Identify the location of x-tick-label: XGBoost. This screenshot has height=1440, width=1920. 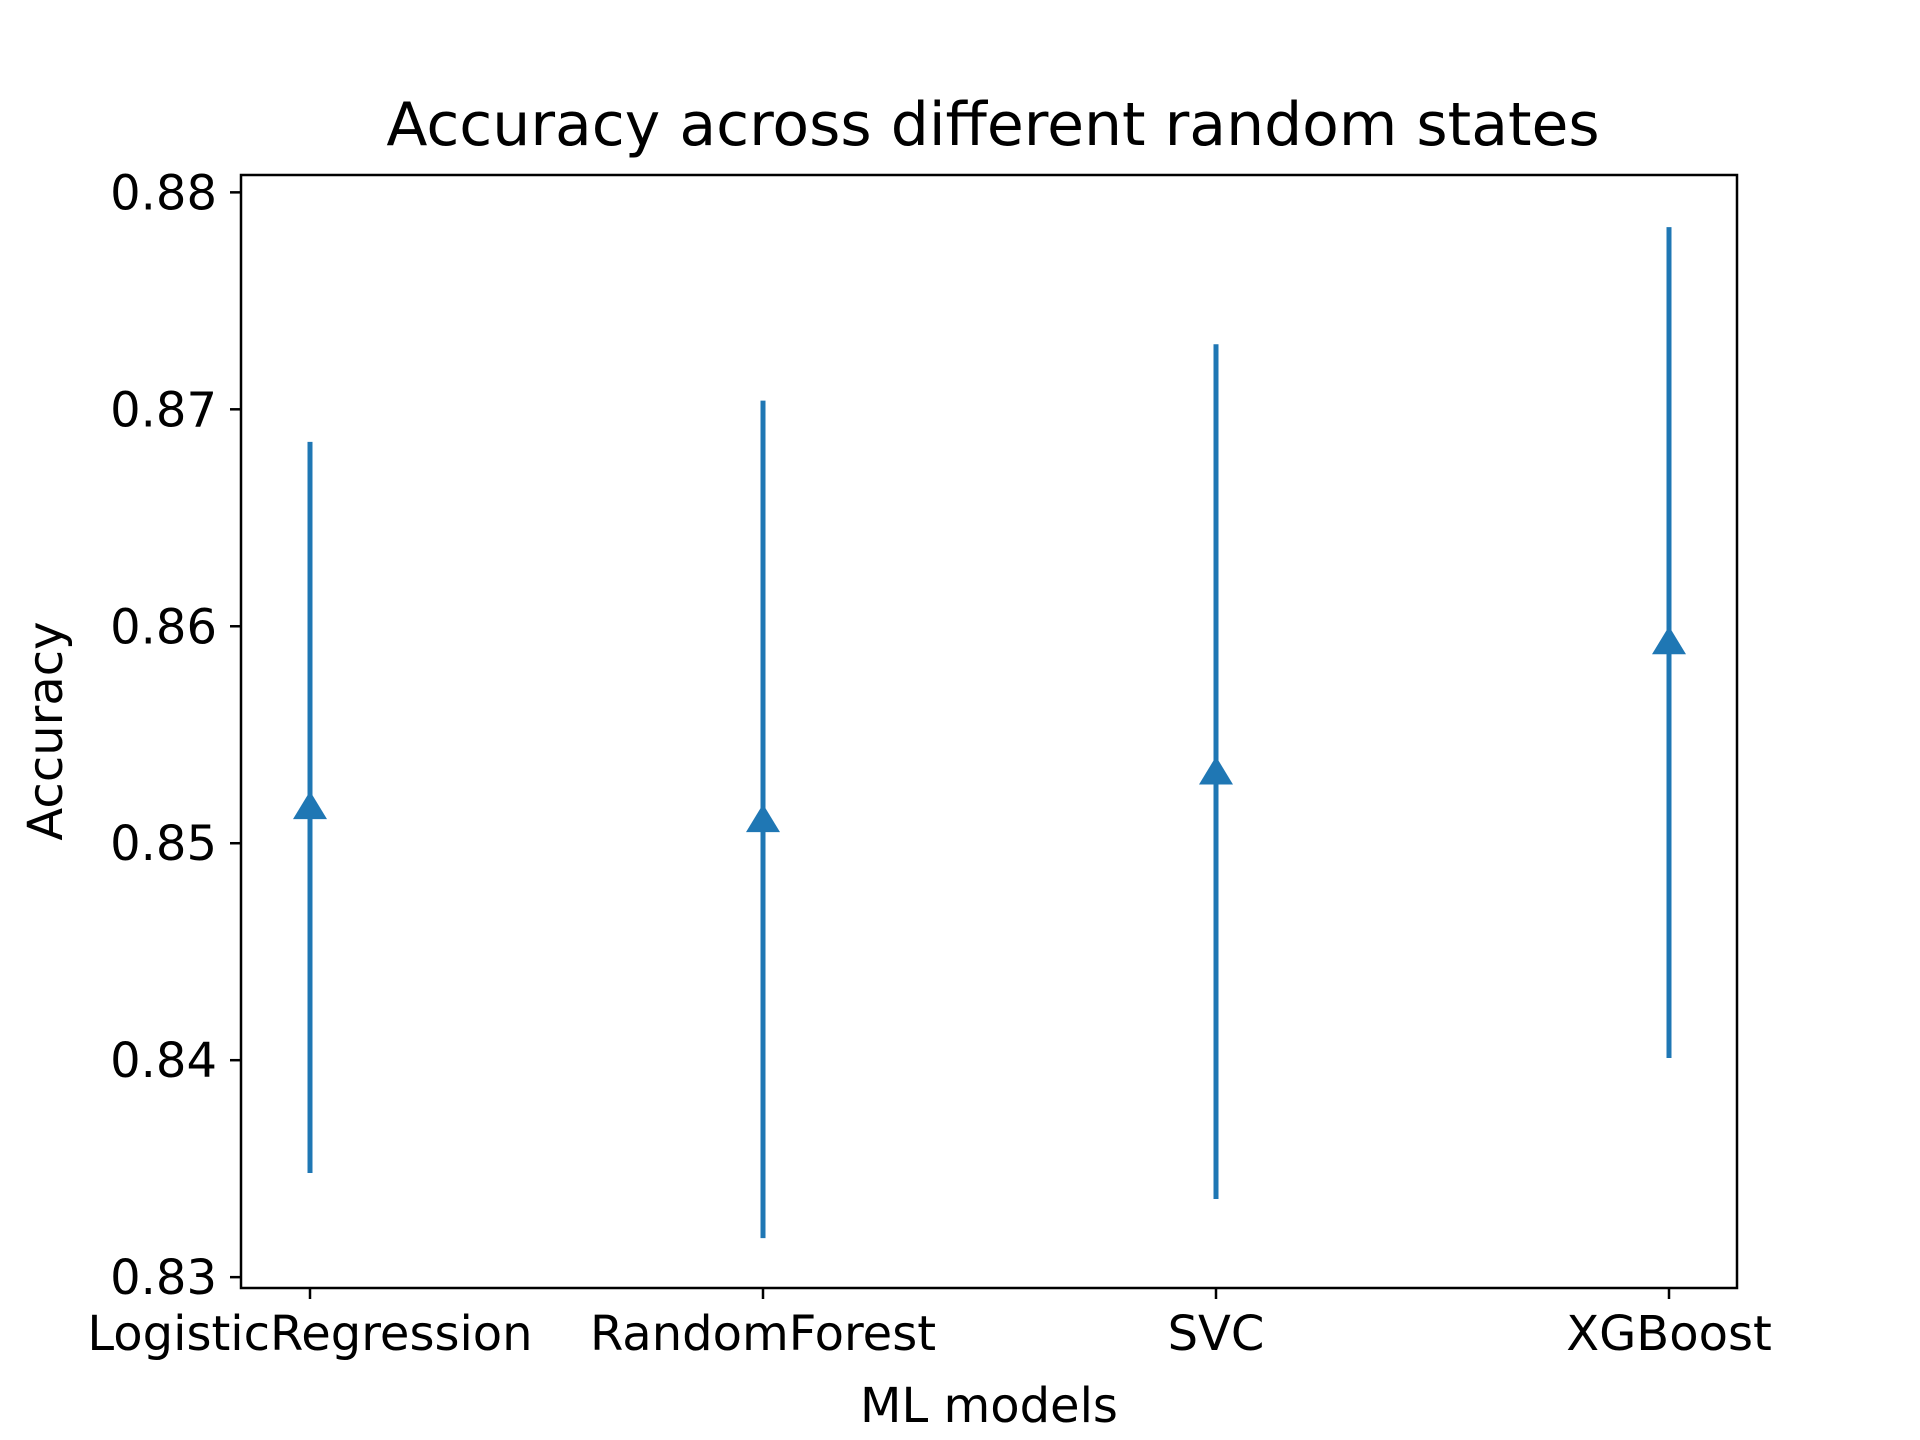
(1669, 1334).